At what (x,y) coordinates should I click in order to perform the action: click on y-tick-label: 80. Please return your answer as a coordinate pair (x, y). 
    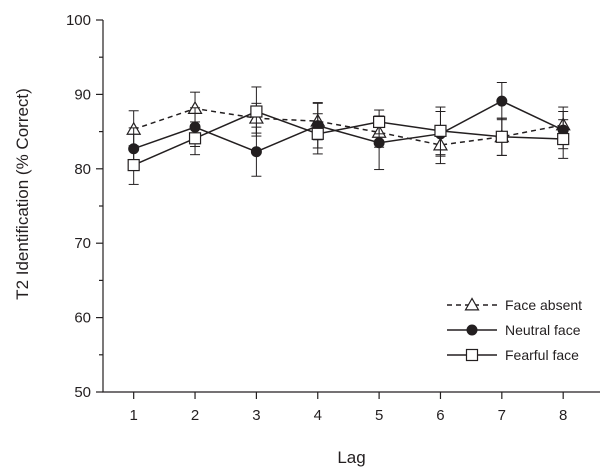
    Looking at the image, I should click on (82, 169).